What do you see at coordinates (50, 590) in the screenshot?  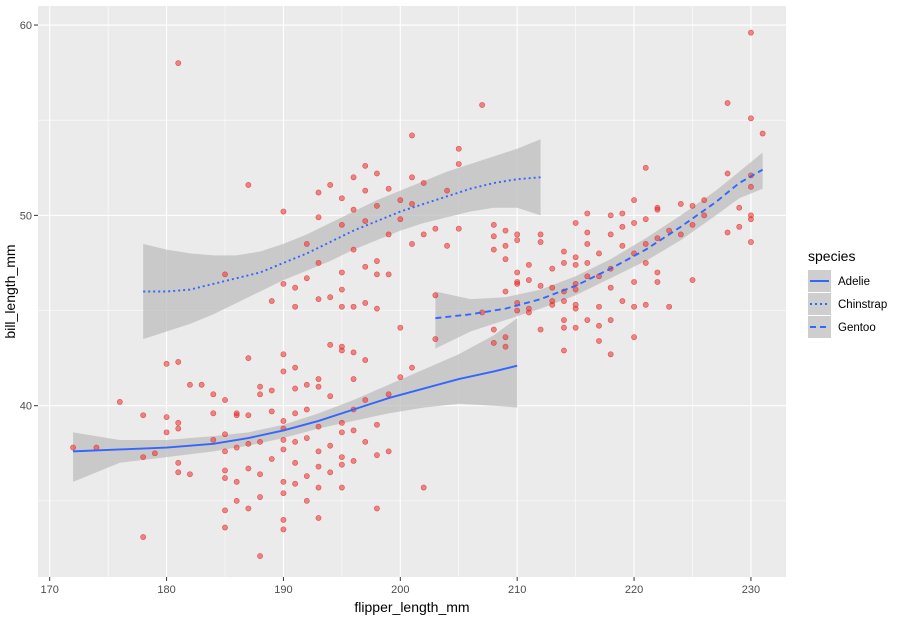 I see `x-tick-label: 170` at bounding box center [50, 590].